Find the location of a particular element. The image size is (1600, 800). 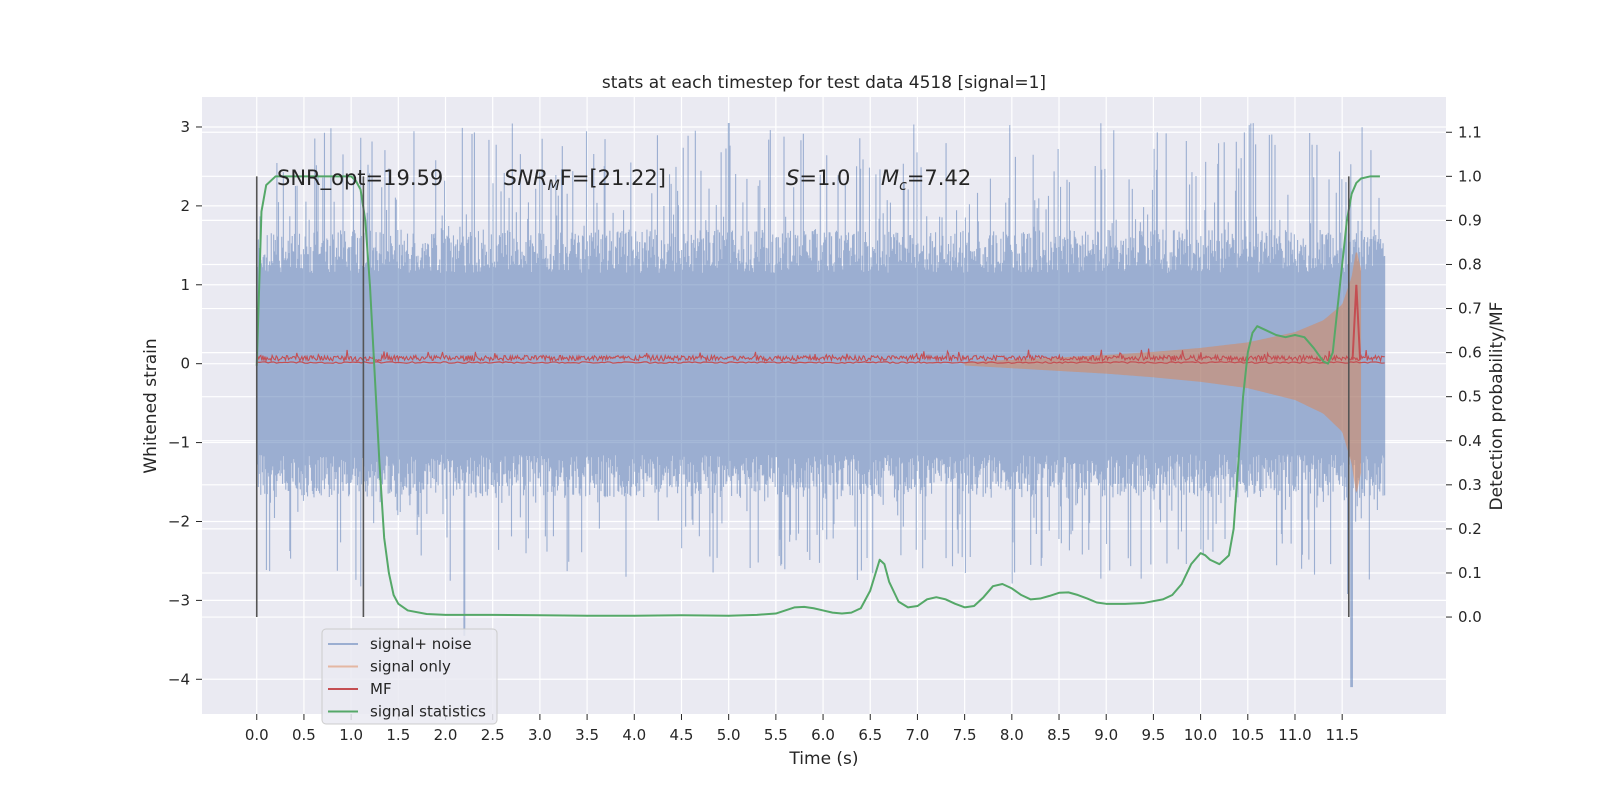

x-tick-label: 11.5 is located at coordinates (1341, 735).